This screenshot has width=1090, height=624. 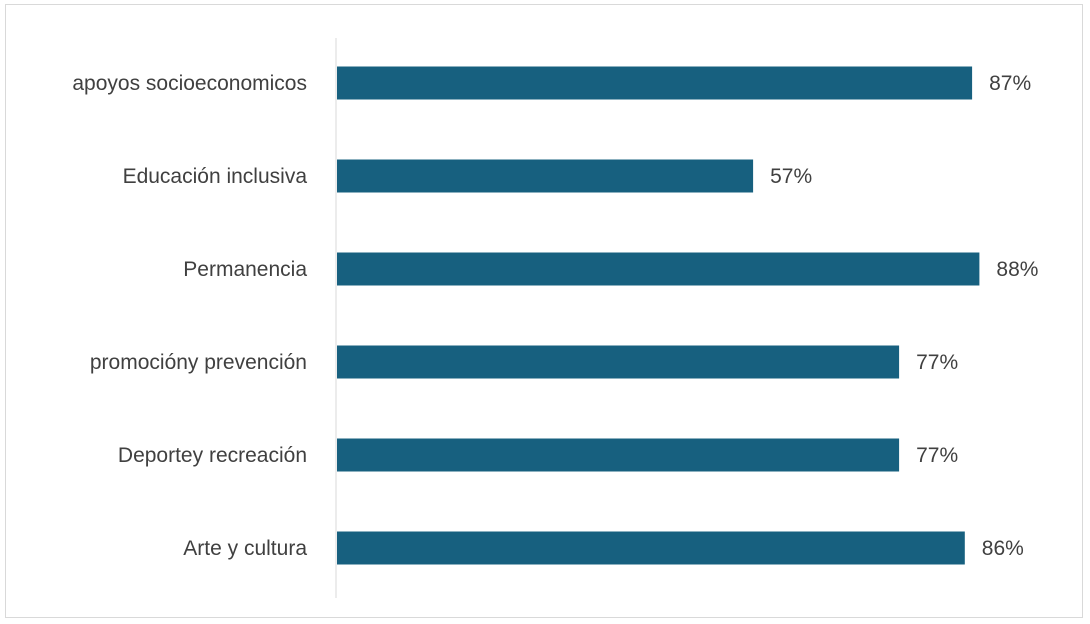 What do you see at coordinates (215, 176) in the screenshot?
I see `category-label: Educación inclusiva` at bounding box center [215, 176].